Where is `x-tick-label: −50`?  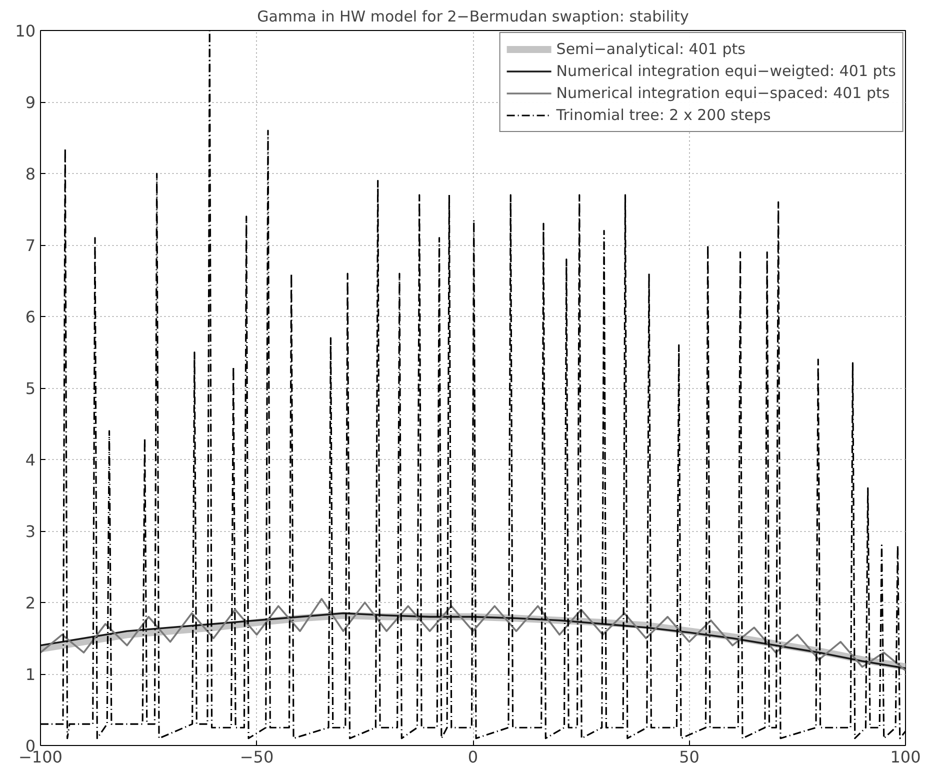
x-tick-label: −50 is located at coordinates (257, 757).